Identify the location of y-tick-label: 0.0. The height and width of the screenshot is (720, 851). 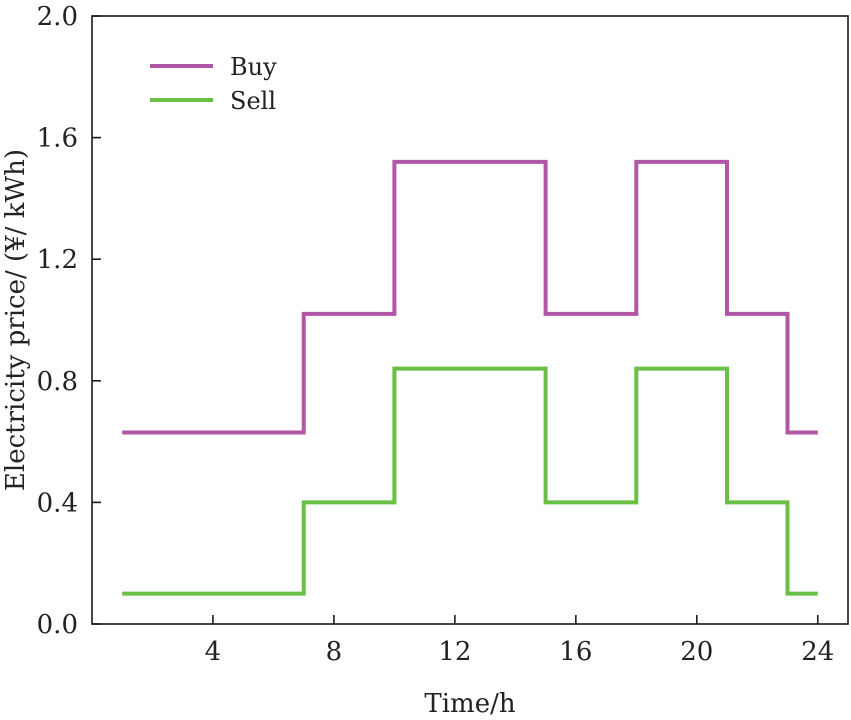
(57, 625).